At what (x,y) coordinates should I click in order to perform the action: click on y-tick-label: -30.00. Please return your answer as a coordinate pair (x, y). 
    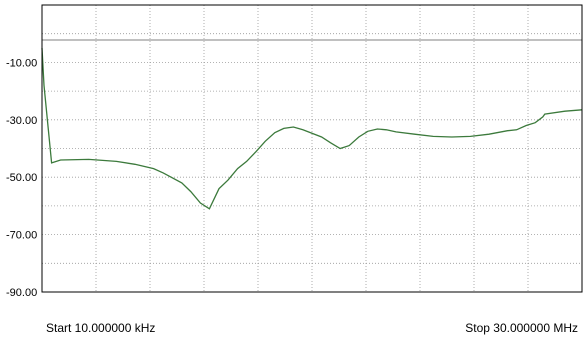
    Looking at the image, I should click on (21, 121).